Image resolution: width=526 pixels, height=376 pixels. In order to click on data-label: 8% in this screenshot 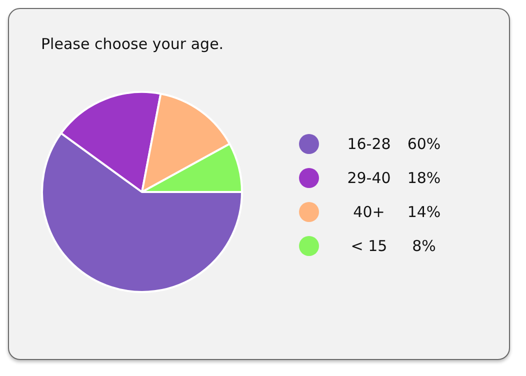, I will do `click(424, 246)`.